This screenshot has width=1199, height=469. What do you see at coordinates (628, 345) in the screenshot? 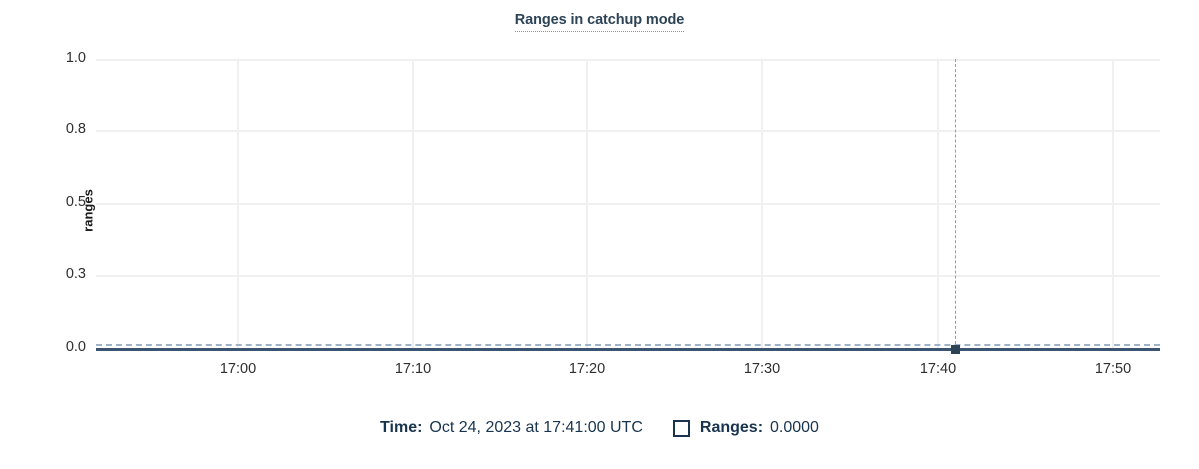
I see `zero-reference-dashed-line` at bounding box center [628, 345].